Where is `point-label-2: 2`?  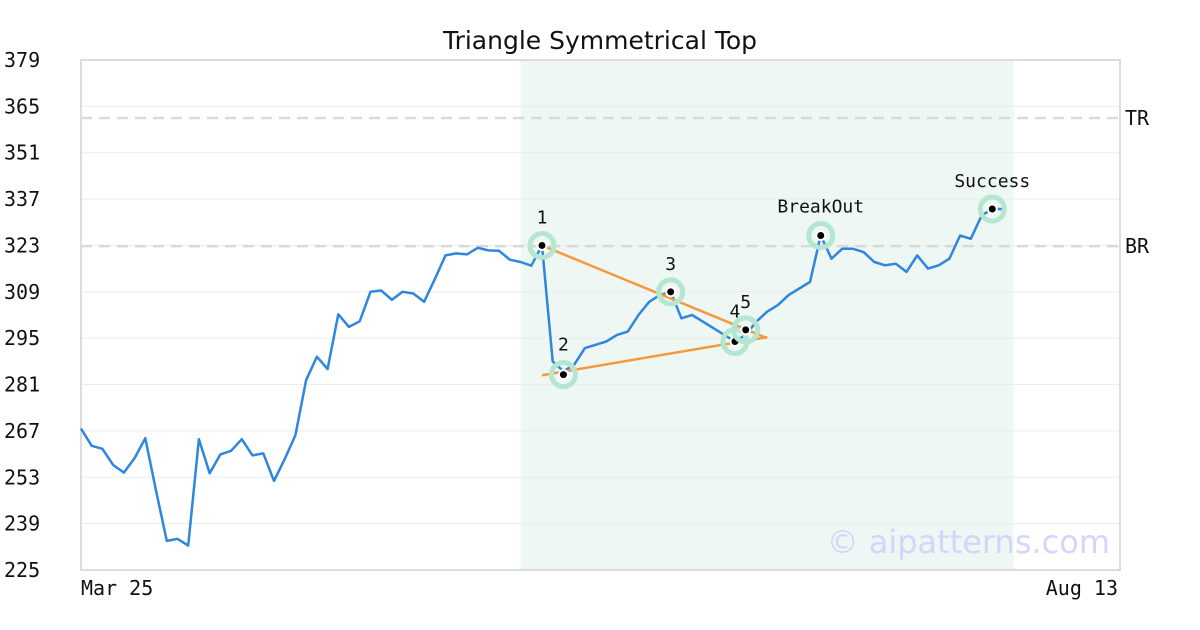
point-label-2: 2 is located at coordinates (563, 345).